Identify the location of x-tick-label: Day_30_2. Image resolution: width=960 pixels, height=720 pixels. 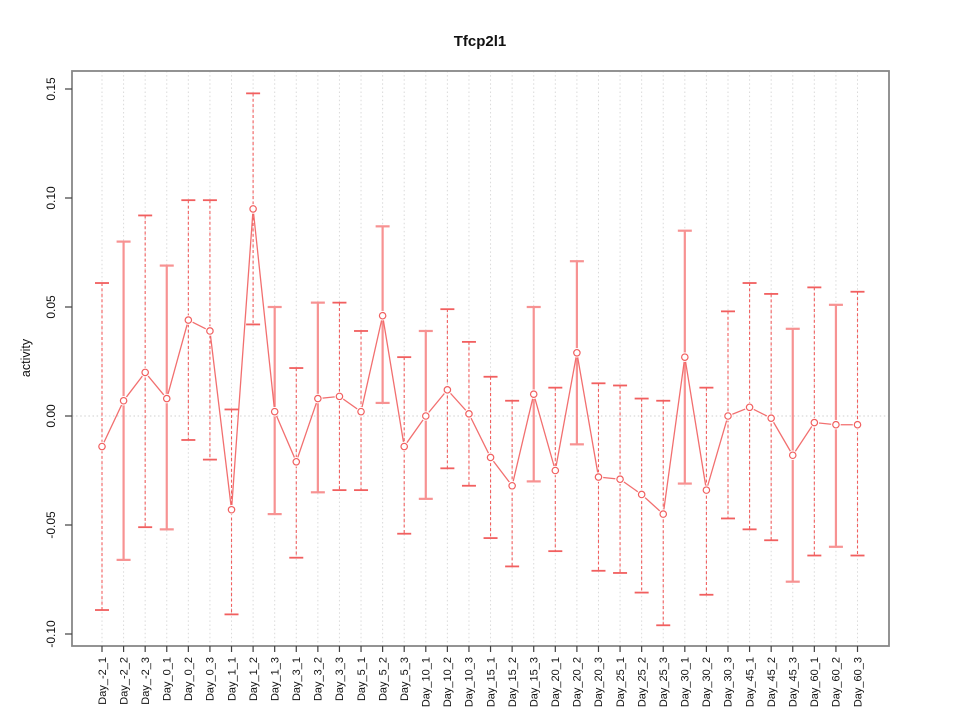
(707, 682).